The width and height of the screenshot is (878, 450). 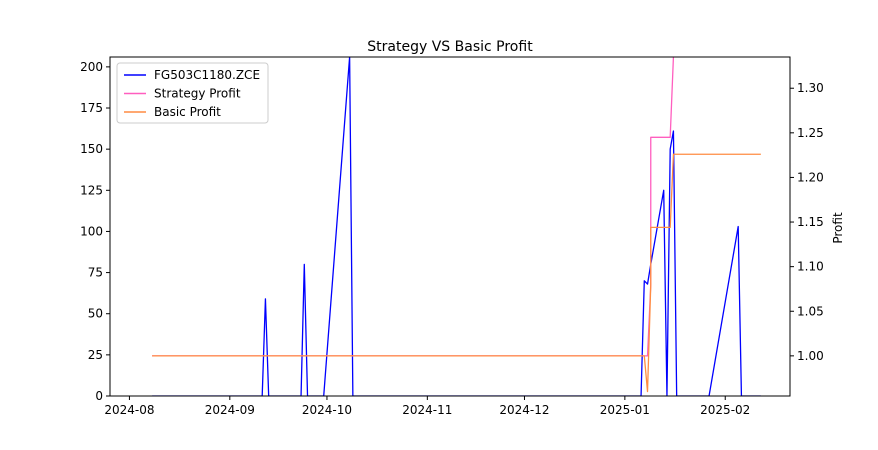 I want to click on y-right-tick-label: 1.20, so click(x=810, y=177).